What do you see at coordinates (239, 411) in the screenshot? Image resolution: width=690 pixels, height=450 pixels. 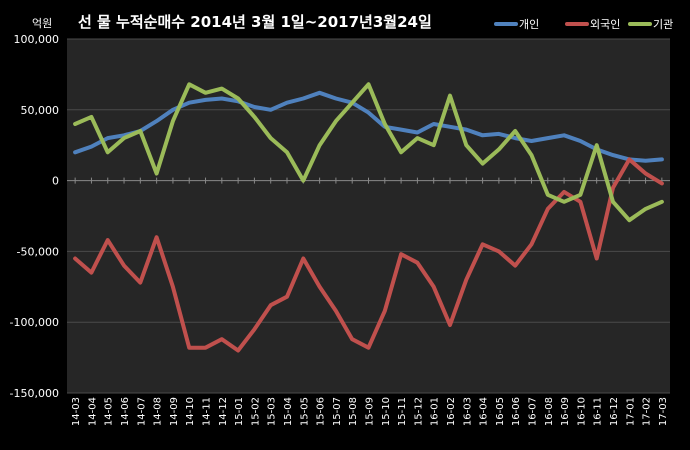 I see `x-tick-label: 15-01` at bounding box center [239, 411].